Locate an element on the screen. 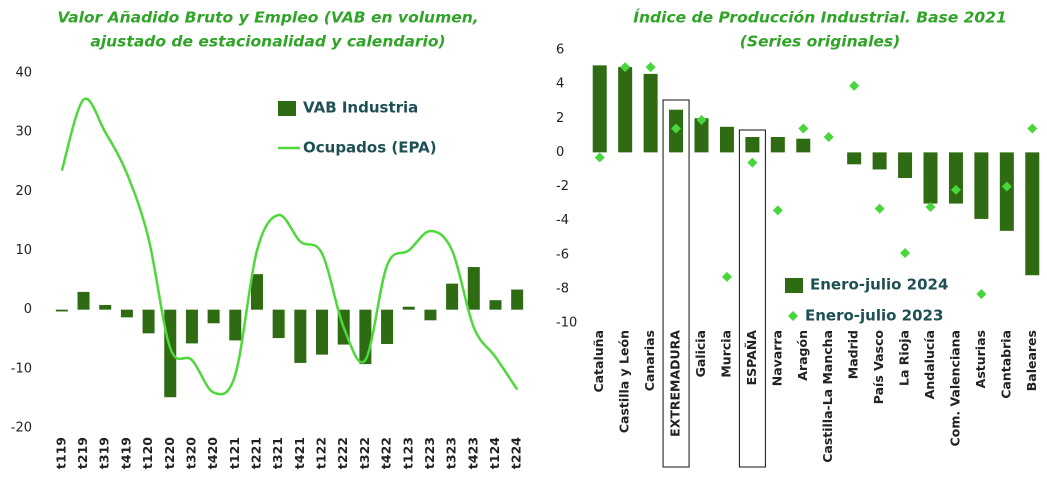 This screenshot has width=1047, height=487. x-tick-label: Navarra is located at coordinates (776, 358).